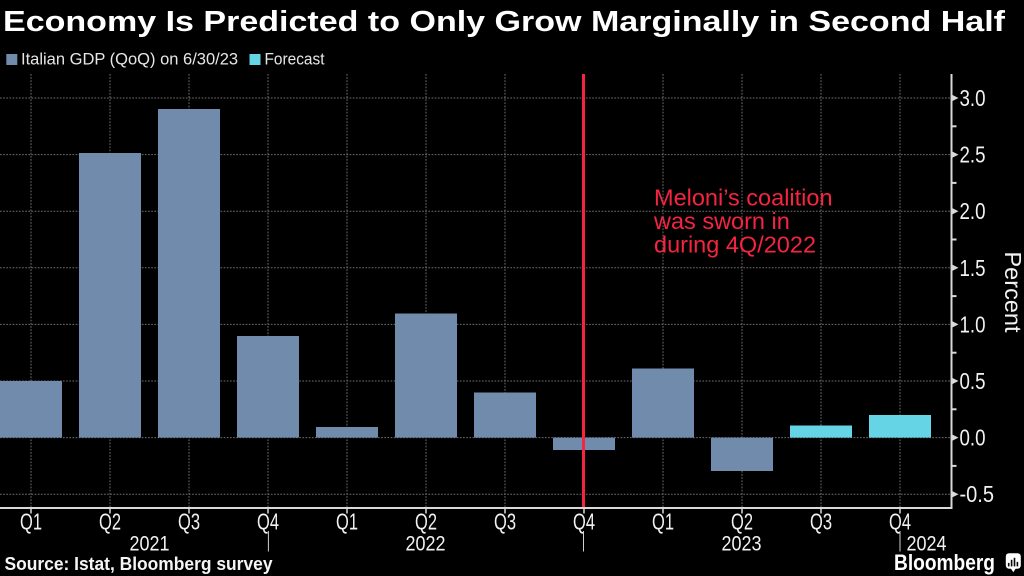 This screenshot has width=1024, height=576. Describe the element at coordinates (927, 544) in the screenshot. I see `svg-text: 2024` at that location.